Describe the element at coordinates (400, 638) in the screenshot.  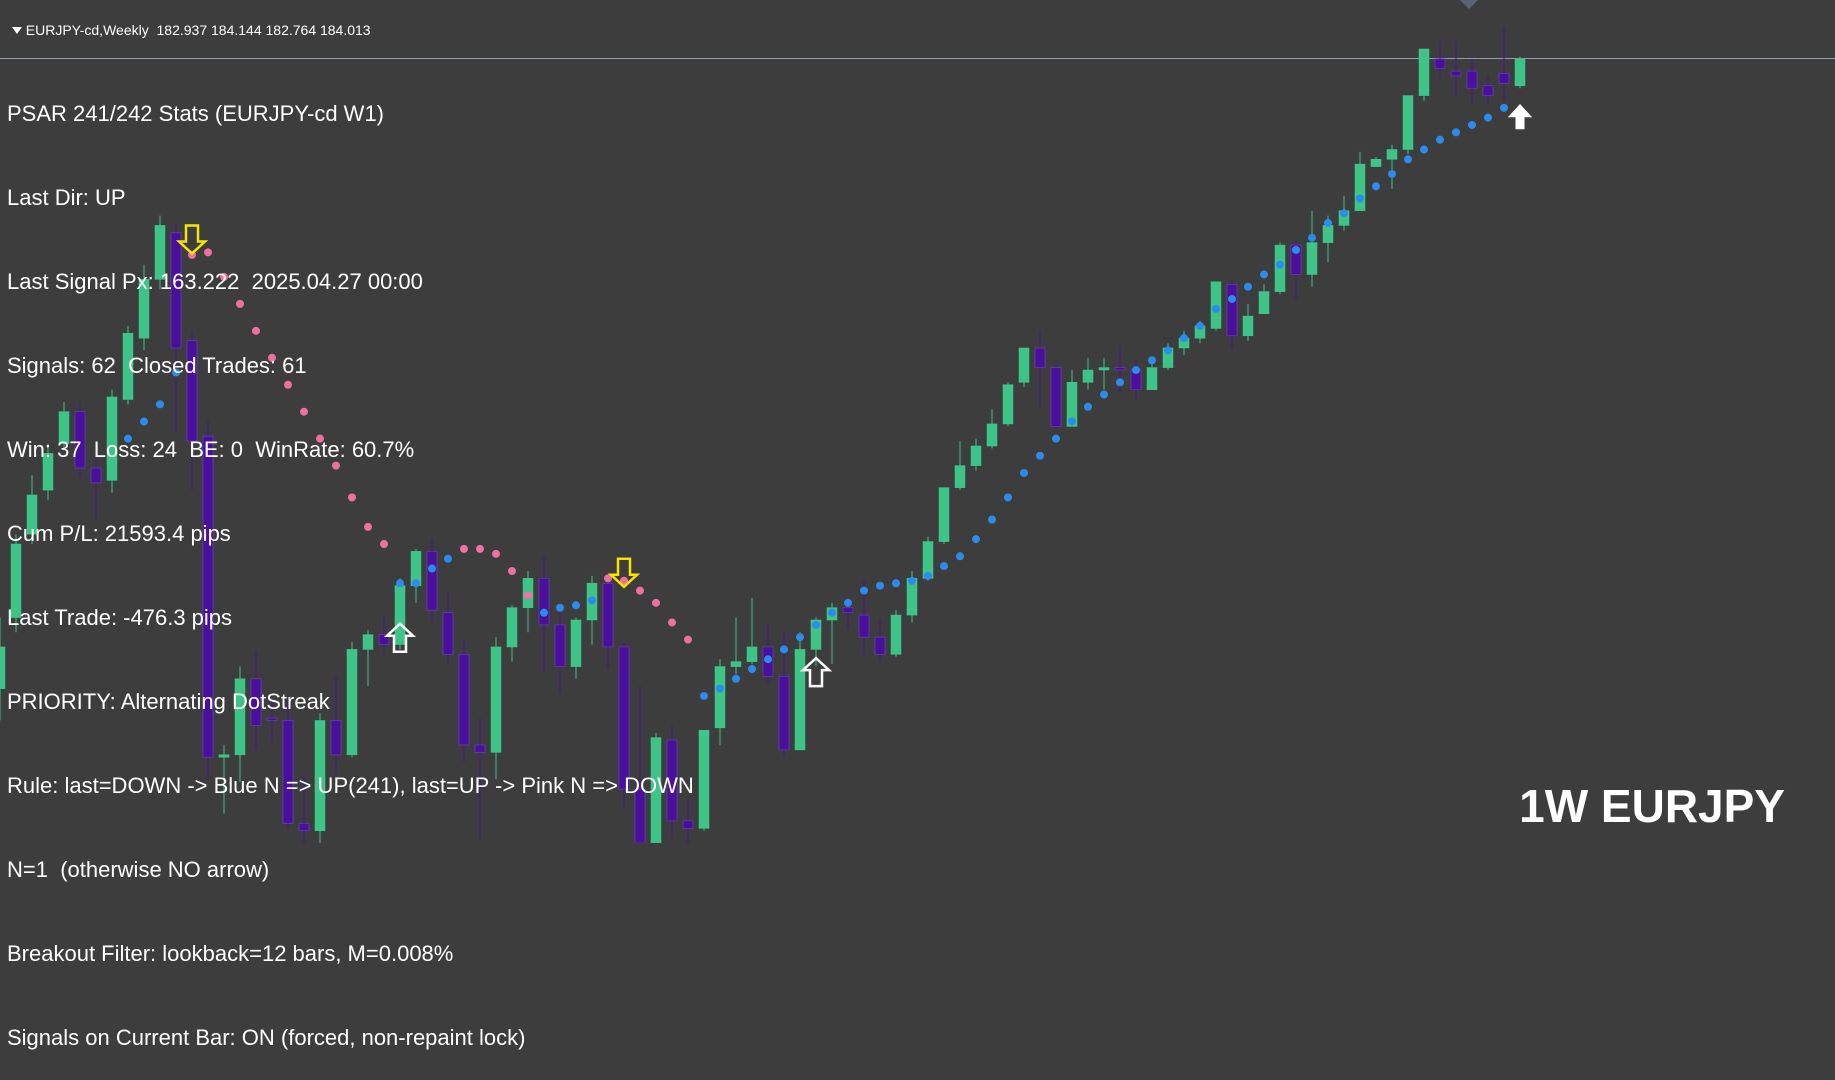
I see `signal-up-arrow` at that location.